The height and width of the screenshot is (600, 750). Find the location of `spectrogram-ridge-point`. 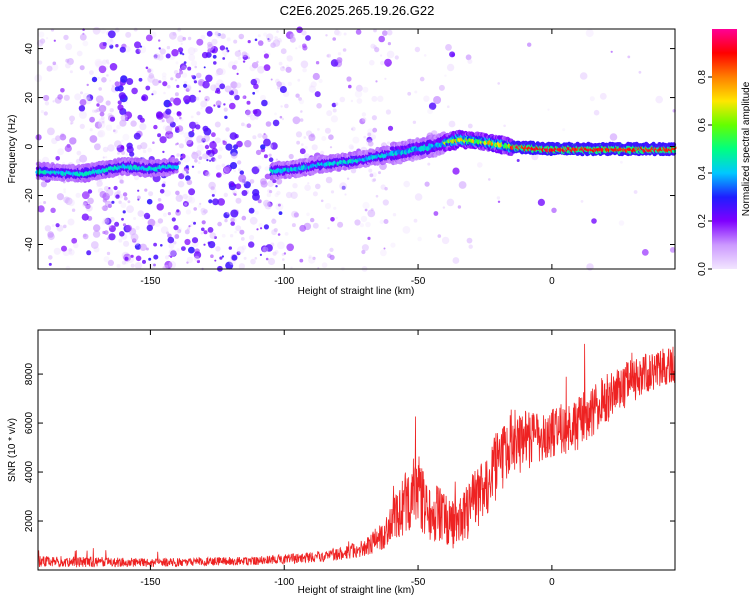

spectrogram-ridge-point is located at coordinates (176, 163).